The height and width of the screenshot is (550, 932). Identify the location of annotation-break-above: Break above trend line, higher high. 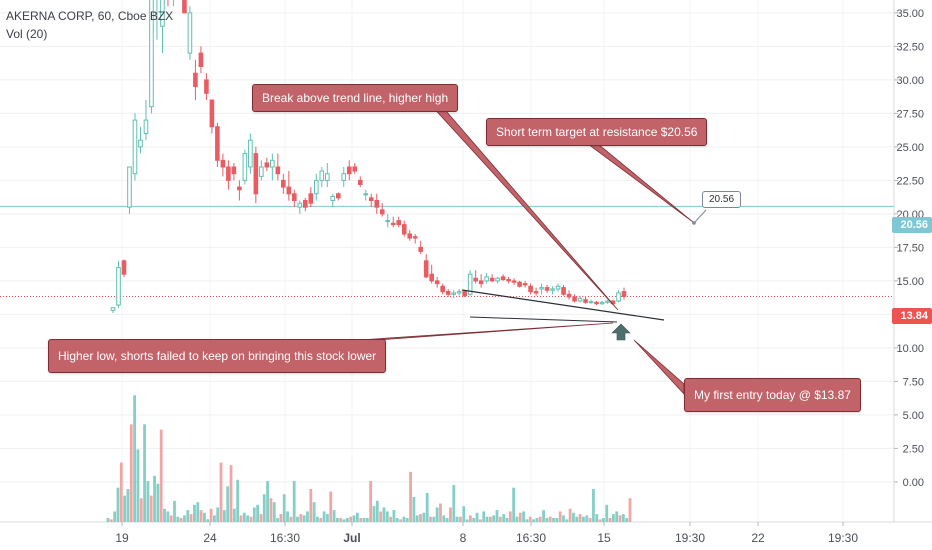
(355, 98).